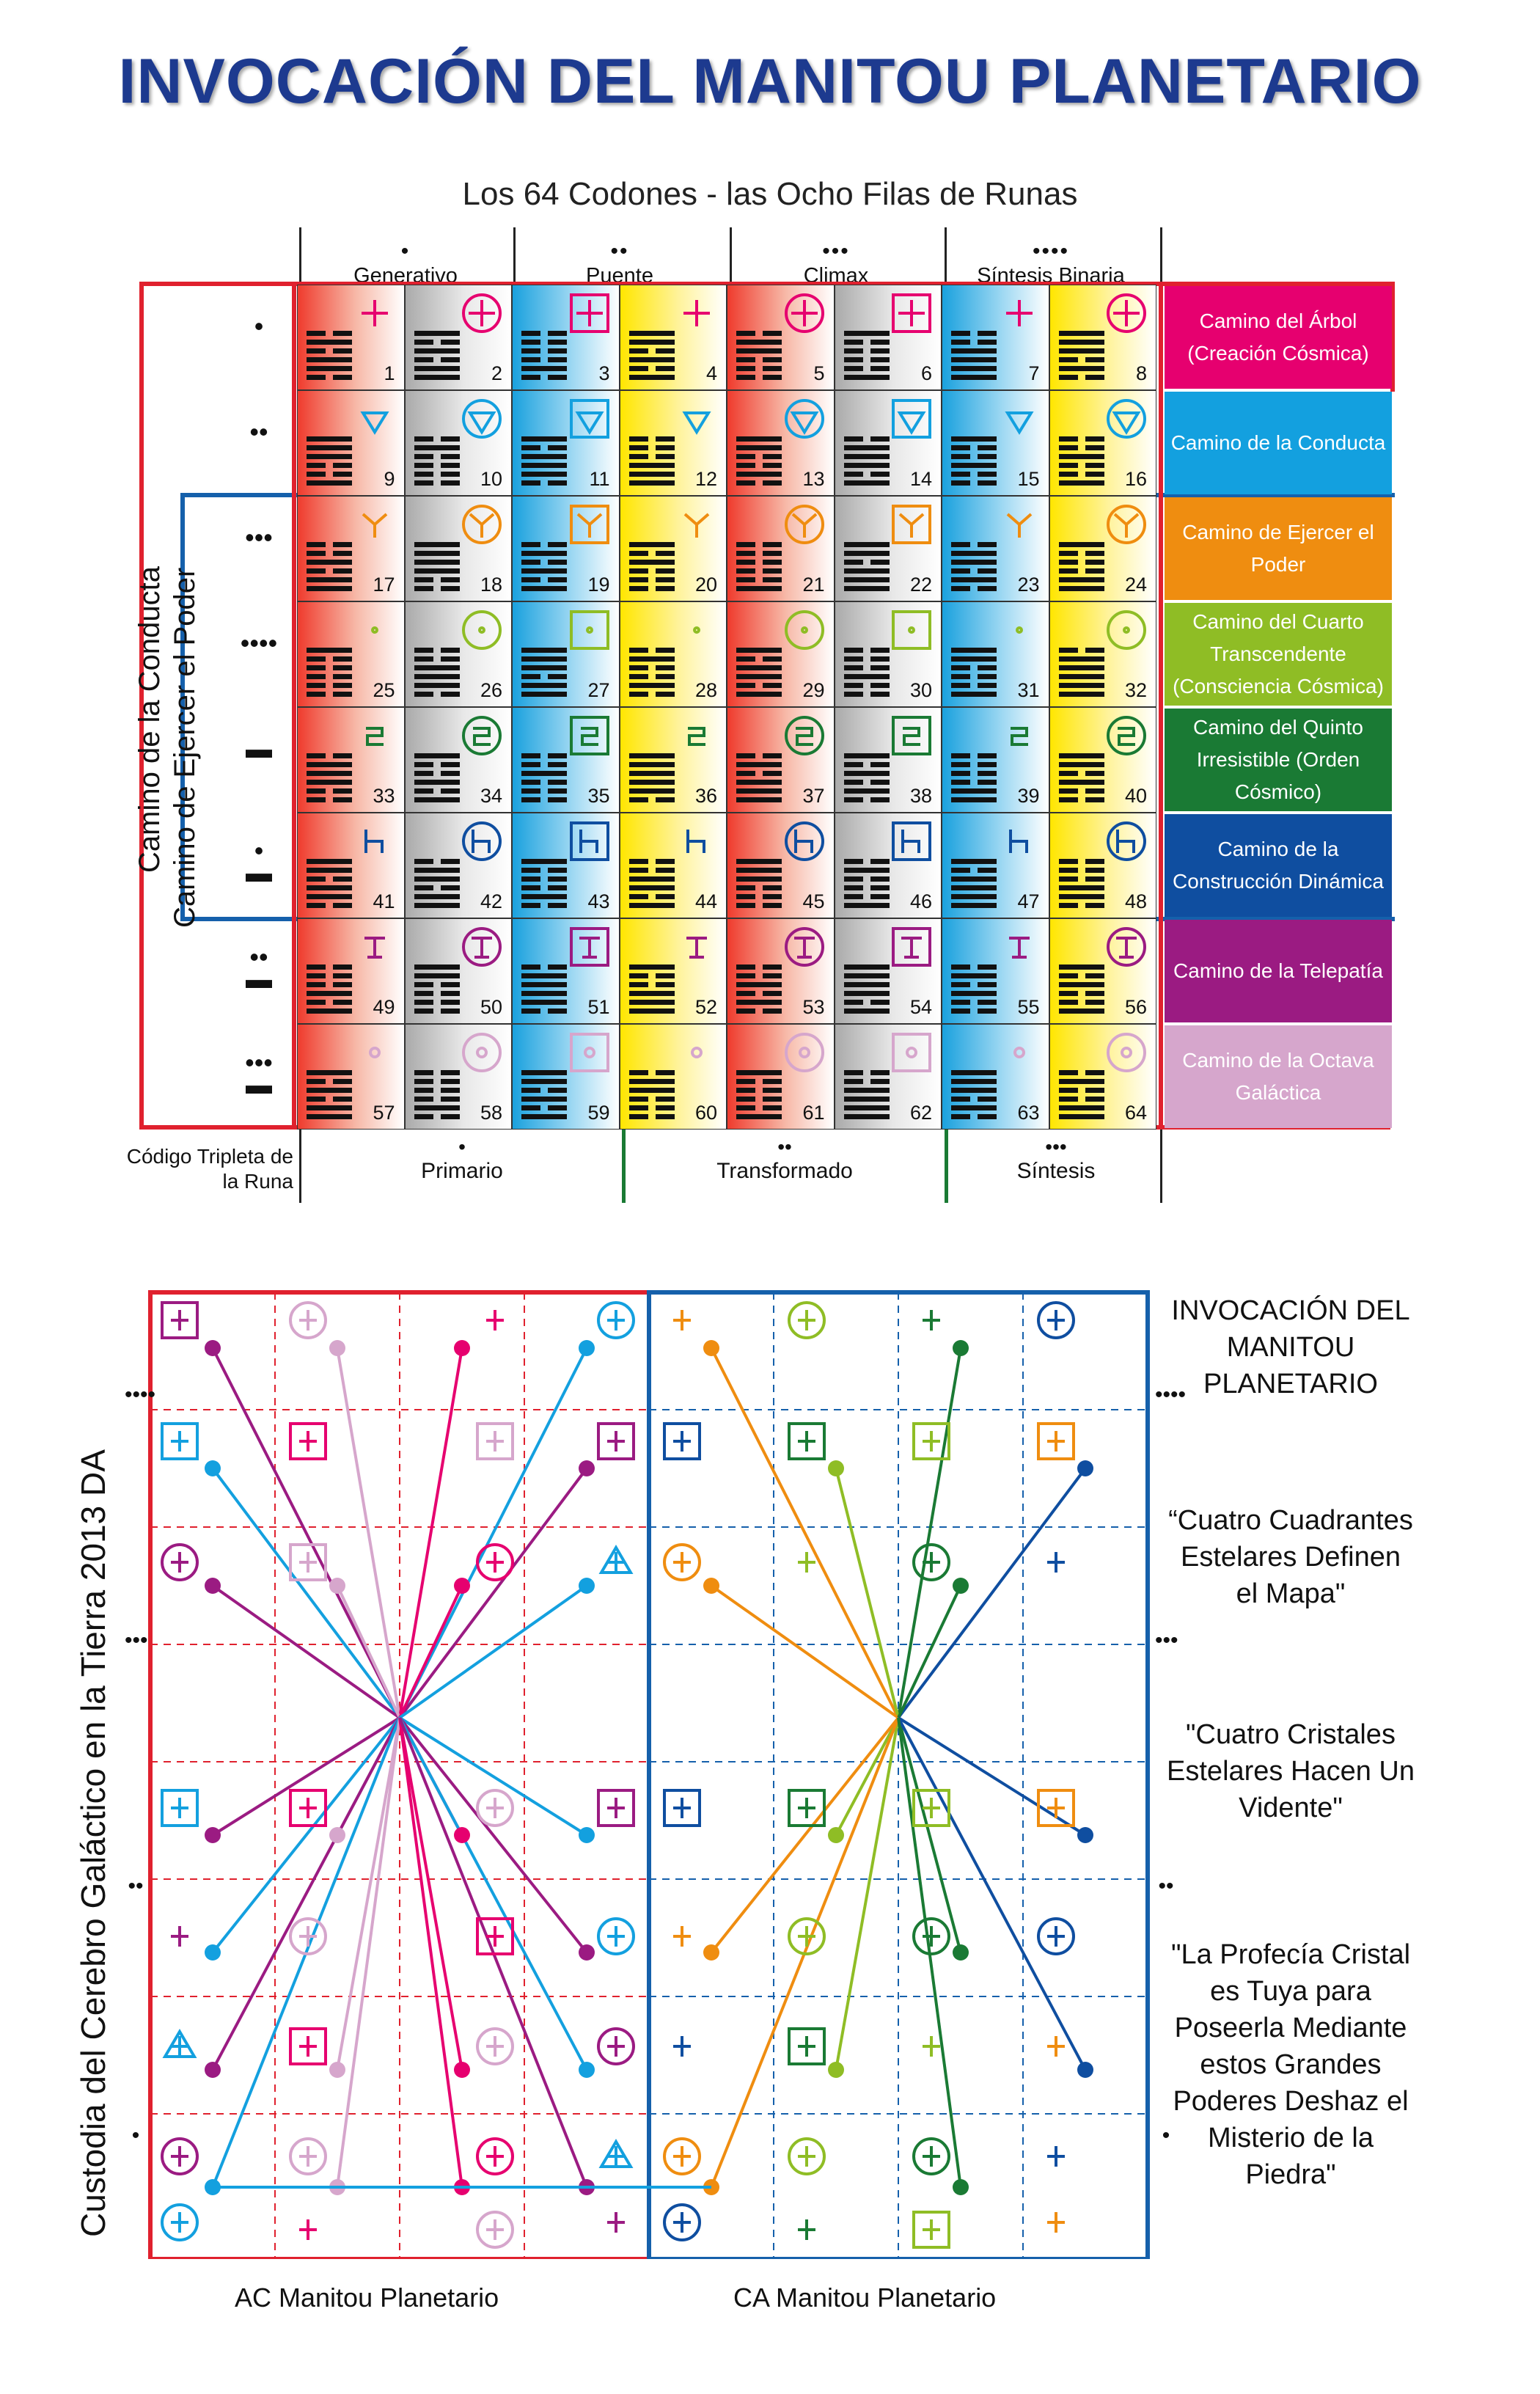 This screenshot has width=1540, height=2394. I want to click on codon-number: 26, so click(491, 690).